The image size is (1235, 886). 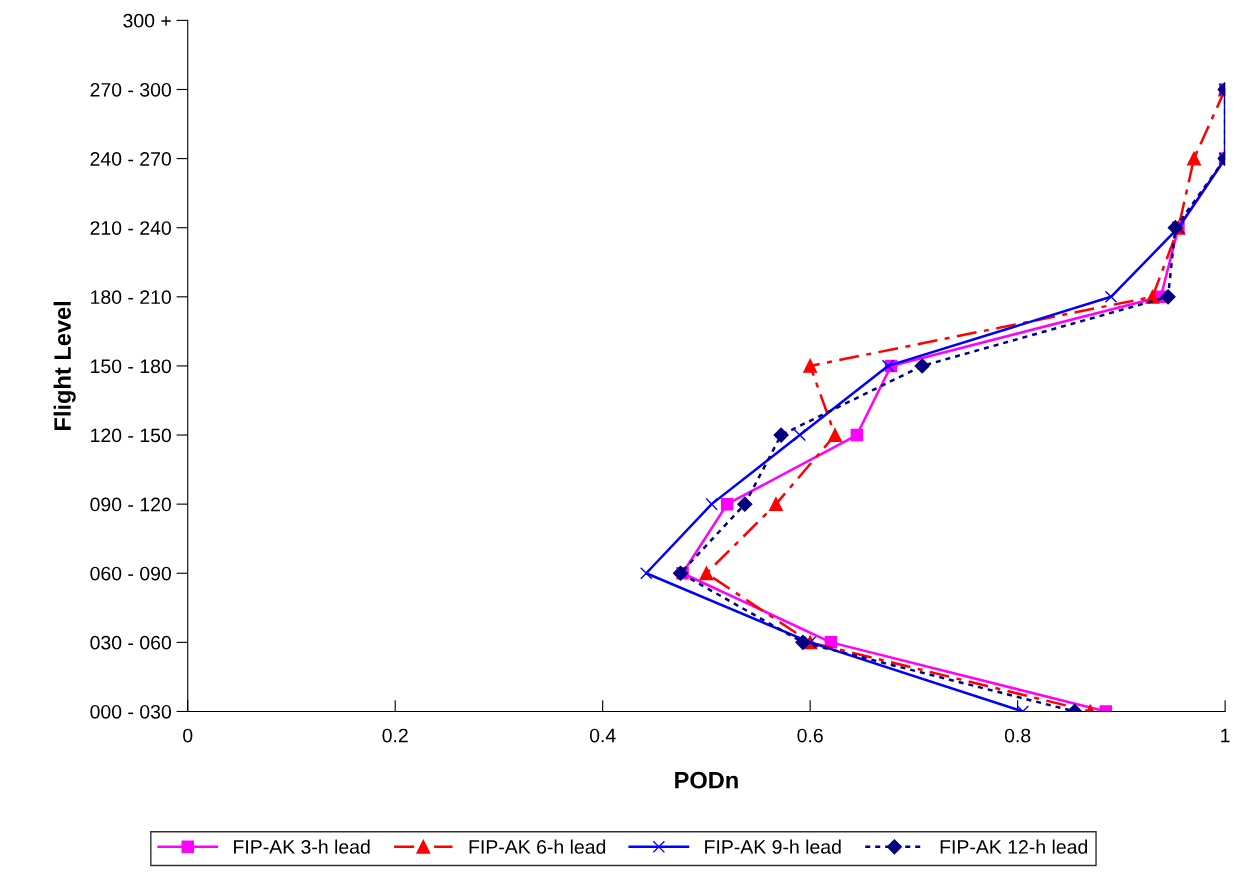 I want to click on x-tick-label: 0.6, so click(x=810, y=735).